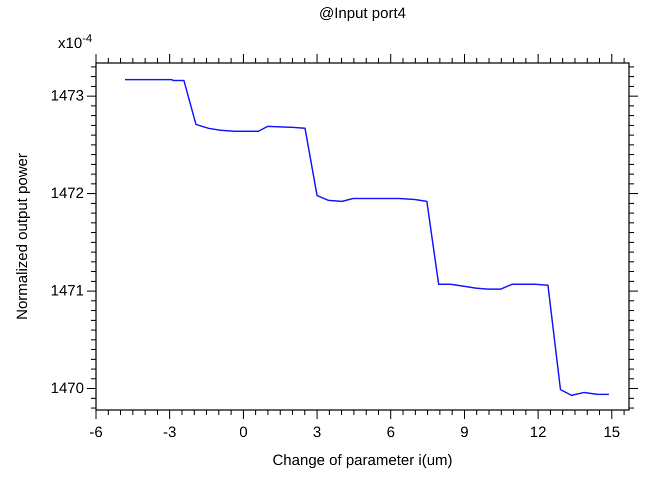  Describe the element at coordinates (464, 432) in the screenshot. I see `x-tick-label: 9` at that location.